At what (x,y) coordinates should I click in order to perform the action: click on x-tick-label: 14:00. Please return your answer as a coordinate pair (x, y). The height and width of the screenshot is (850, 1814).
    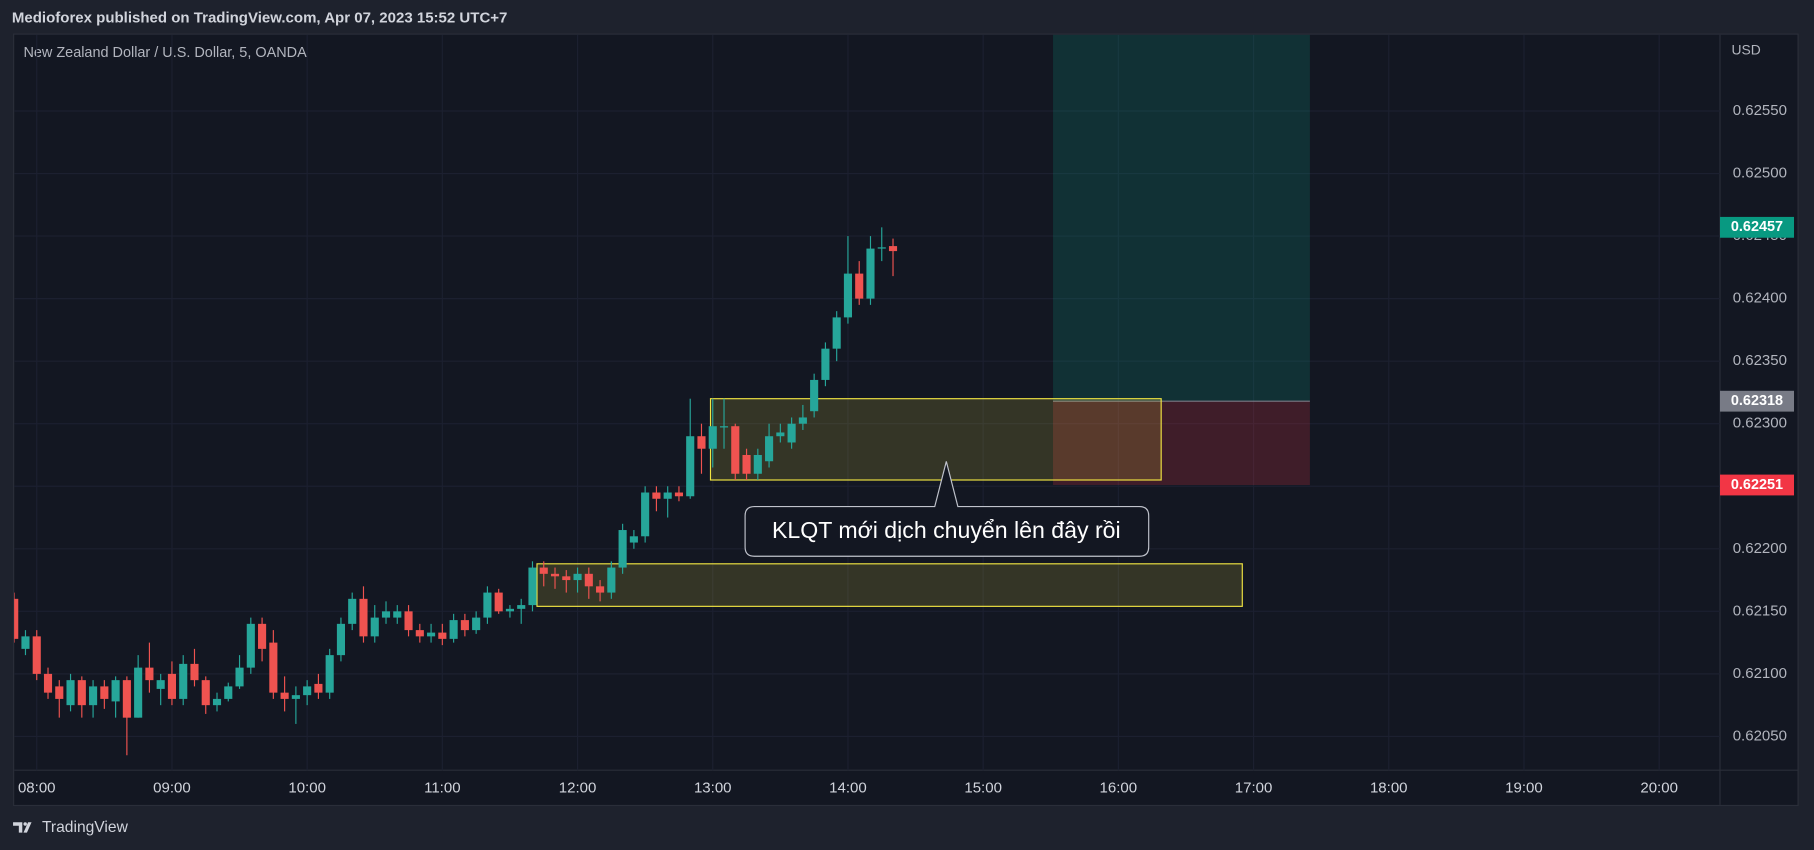
    Looking at the image, I should click on (848, 788).